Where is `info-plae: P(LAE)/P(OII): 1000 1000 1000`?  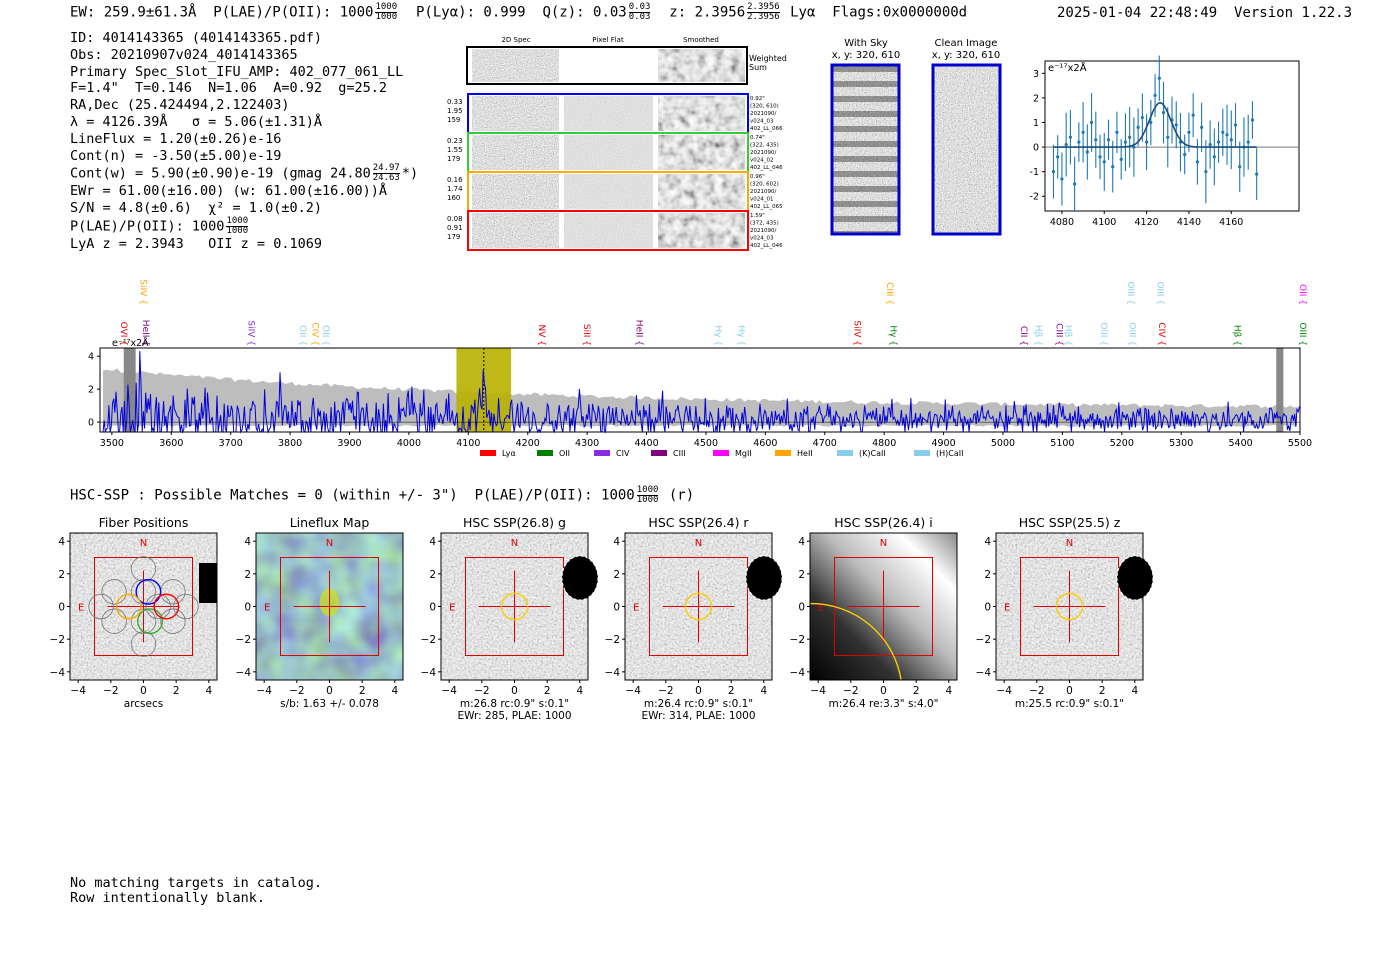
info-plae: P(LAE)/P(OII): 1000 1000 1000 is located at coordinates (159, 225).